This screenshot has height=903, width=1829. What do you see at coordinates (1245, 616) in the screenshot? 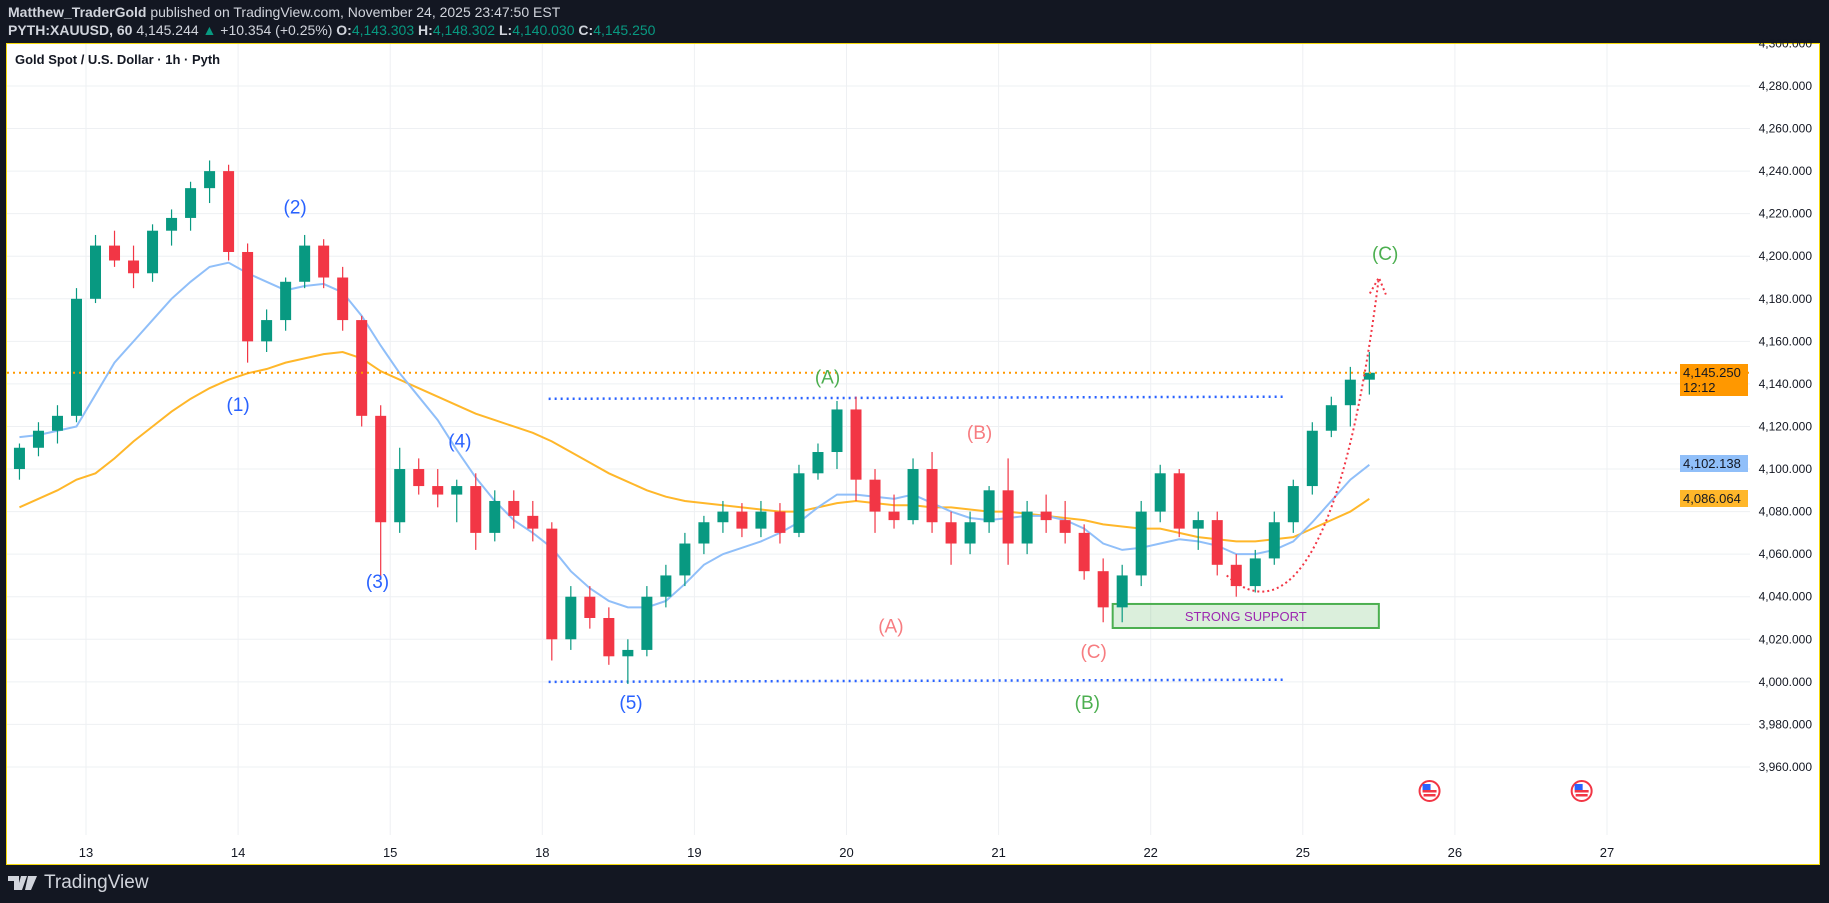
I see `strong-support-zone` at bounding box center [1245, 616].